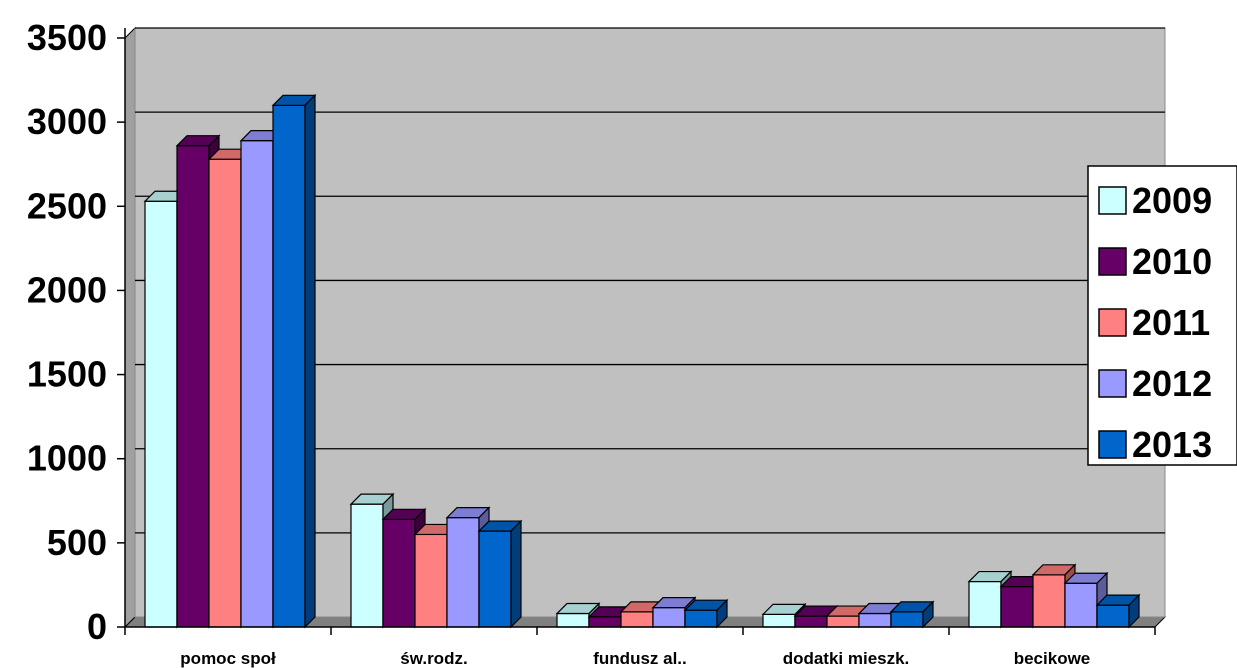  I want to click on legend-label: 2010, so click(1172, 261).